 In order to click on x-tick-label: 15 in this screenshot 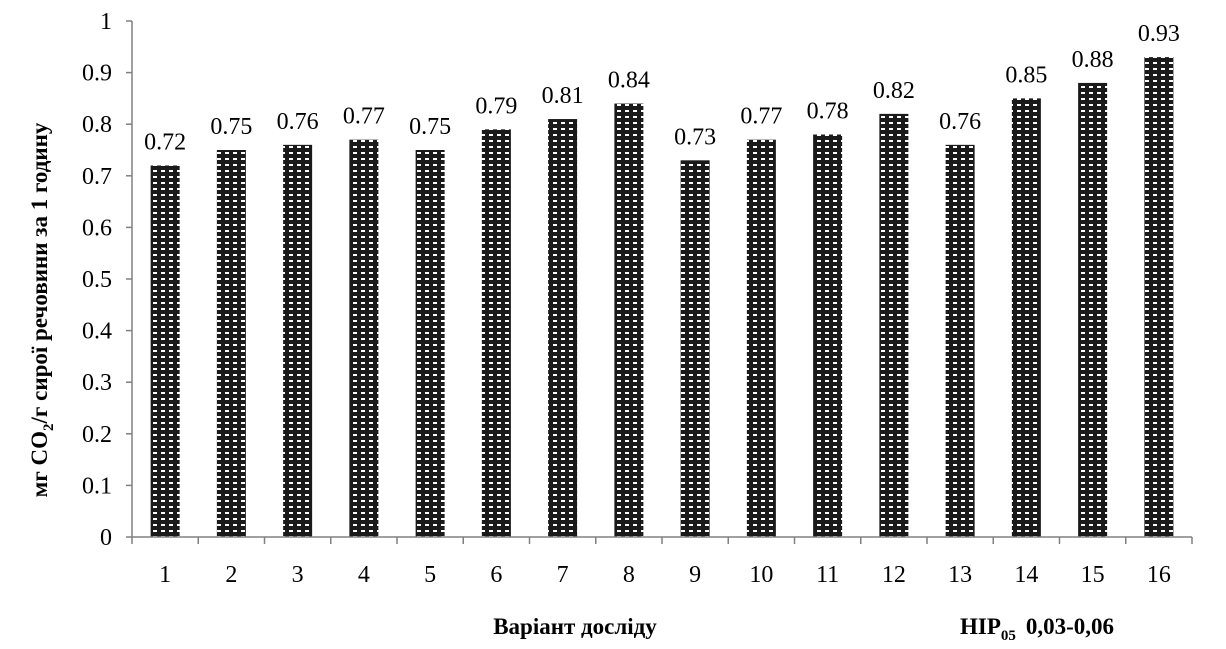, I will do `click(1093, 575)`.